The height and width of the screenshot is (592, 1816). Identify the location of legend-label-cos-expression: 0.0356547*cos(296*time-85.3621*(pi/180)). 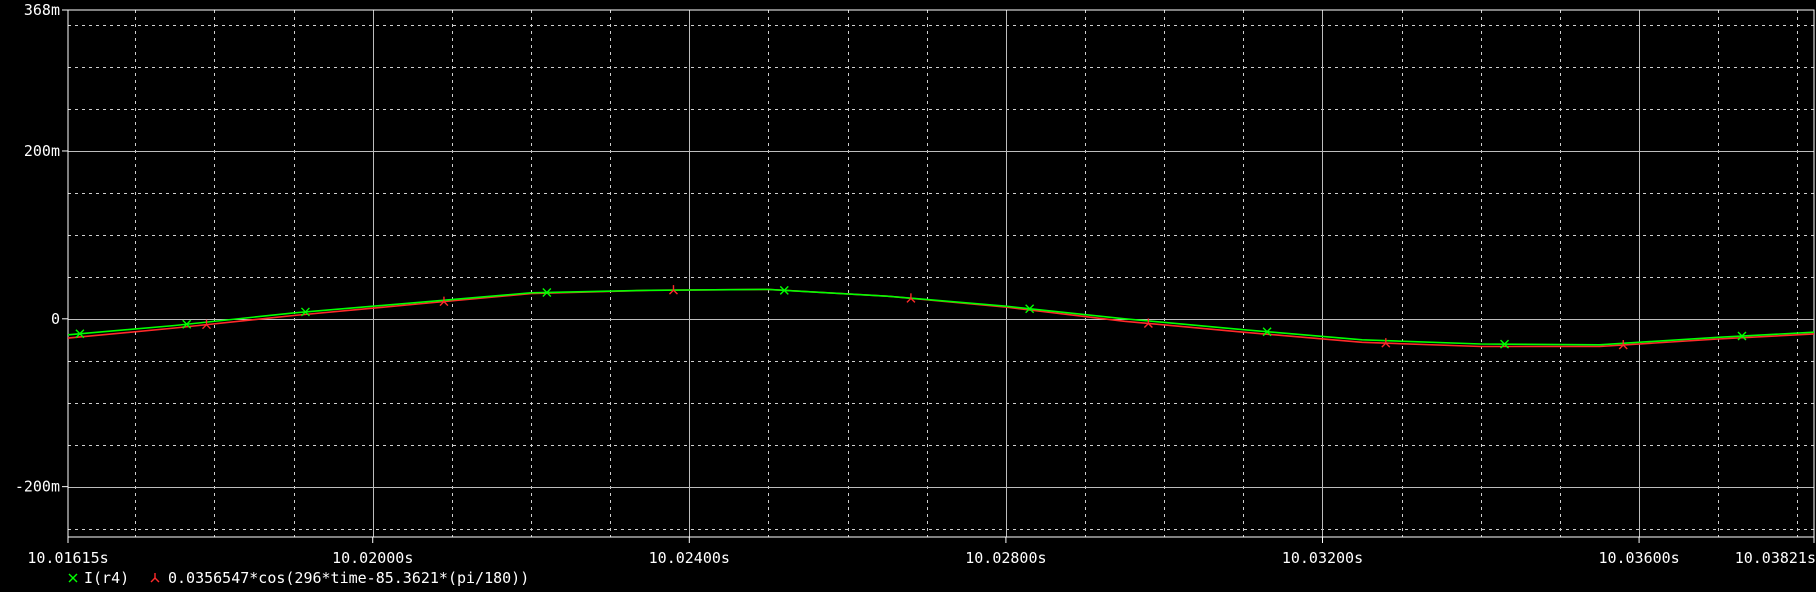
(348, 578).